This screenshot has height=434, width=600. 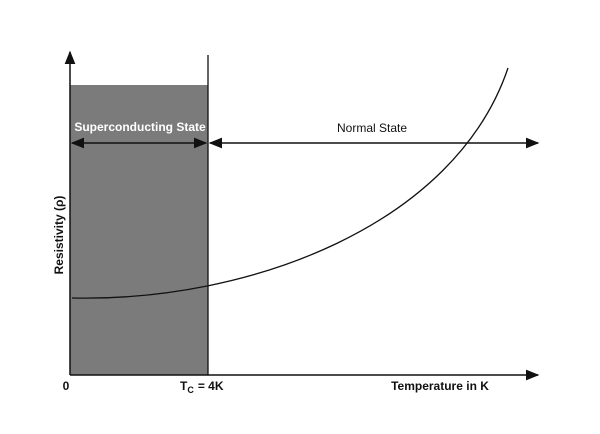 What do you see at coordinates (184, 386) in the screenshot?
I see `tc-symbol: T` at bounding box center [184, 386].